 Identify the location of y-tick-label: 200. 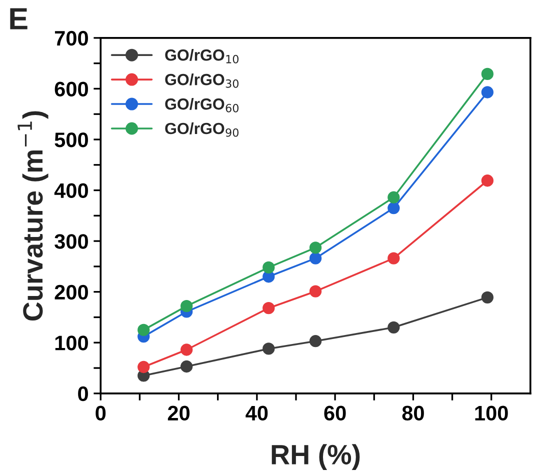
(71, 292).